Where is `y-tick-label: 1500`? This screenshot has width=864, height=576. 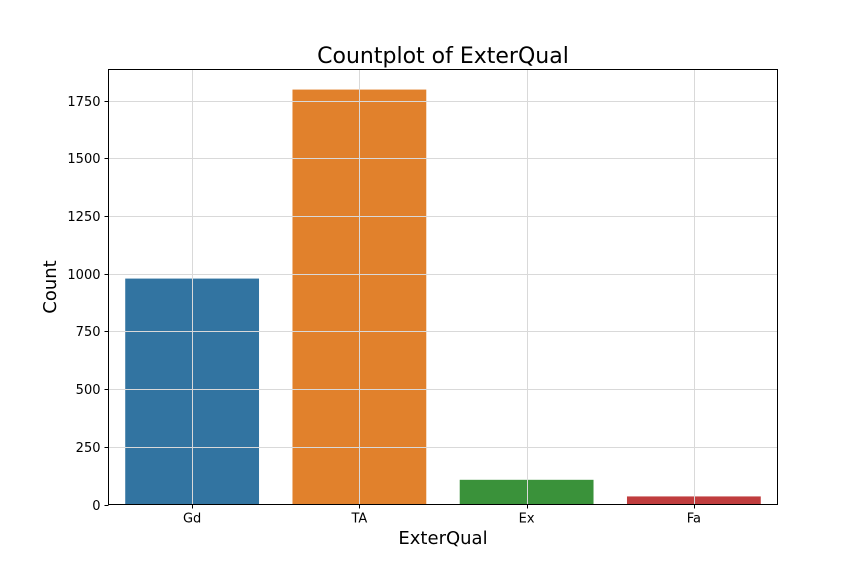 y-tick-label: 1500 is located at coordinates (83, 159).